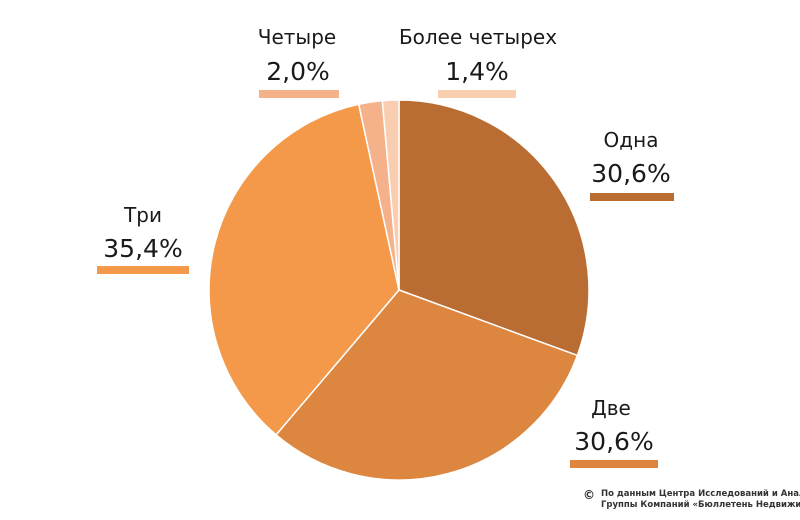 This screenshot has height=520, width=800. Describe the element at coordinates (142, 248) in the screenshot. I see `slice-label-value-3: 35,4%` at that location.